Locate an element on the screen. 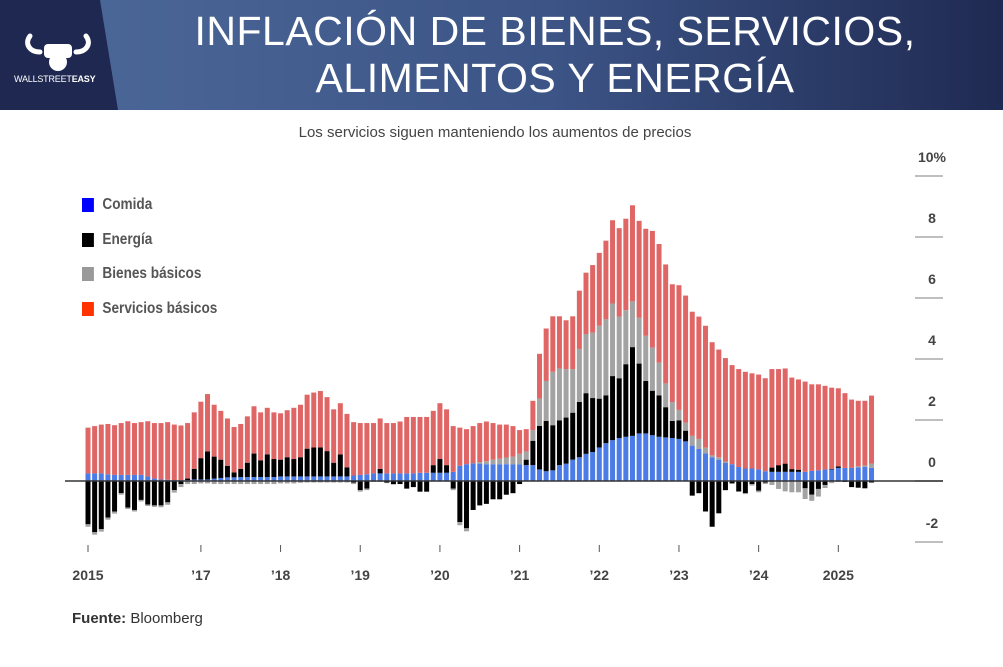 The height and width of the screenshot is (667, 1003). source-note: Fuente: Bloomberg is located at coordinates (137, 618).